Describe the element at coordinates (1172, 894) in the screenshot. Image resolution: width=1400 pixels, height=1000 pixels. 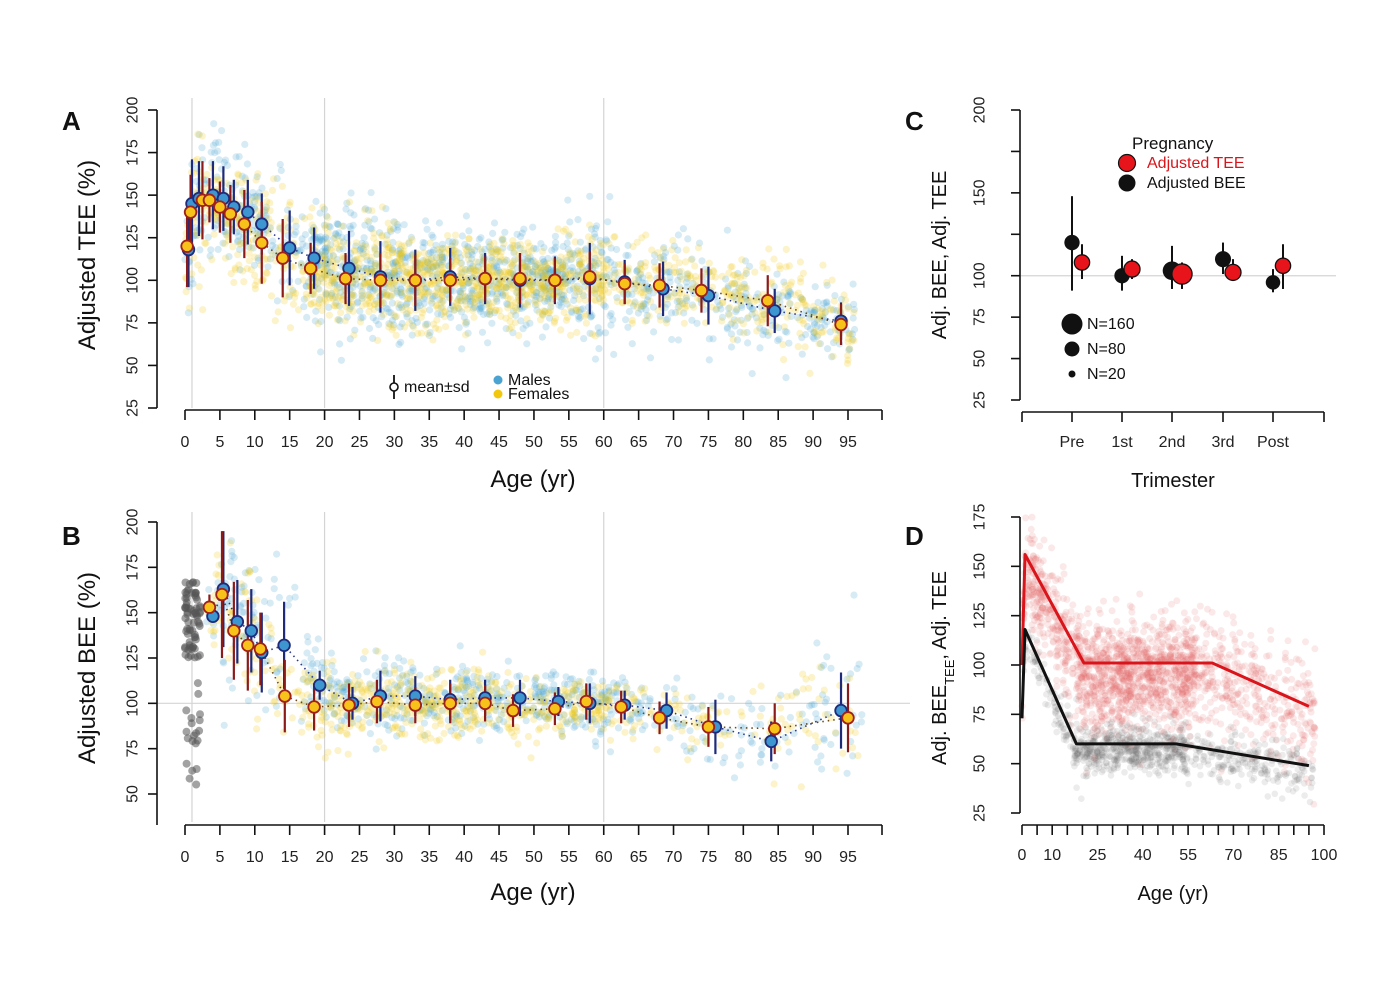
I see `panel-d-xlabel: Age (yr)` at that location.